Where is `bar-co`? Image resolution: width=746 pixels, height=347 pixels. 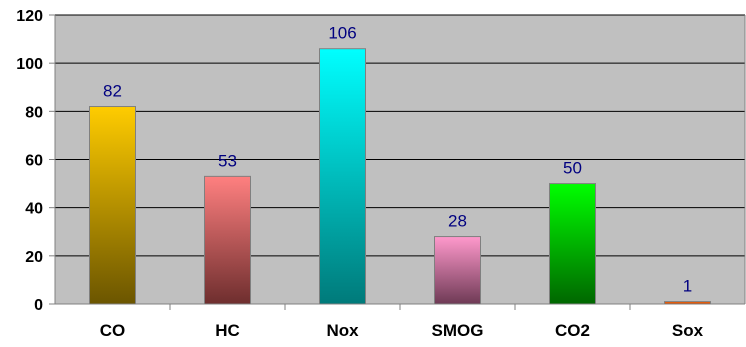
bar-co is located at coordinates (112, 205).